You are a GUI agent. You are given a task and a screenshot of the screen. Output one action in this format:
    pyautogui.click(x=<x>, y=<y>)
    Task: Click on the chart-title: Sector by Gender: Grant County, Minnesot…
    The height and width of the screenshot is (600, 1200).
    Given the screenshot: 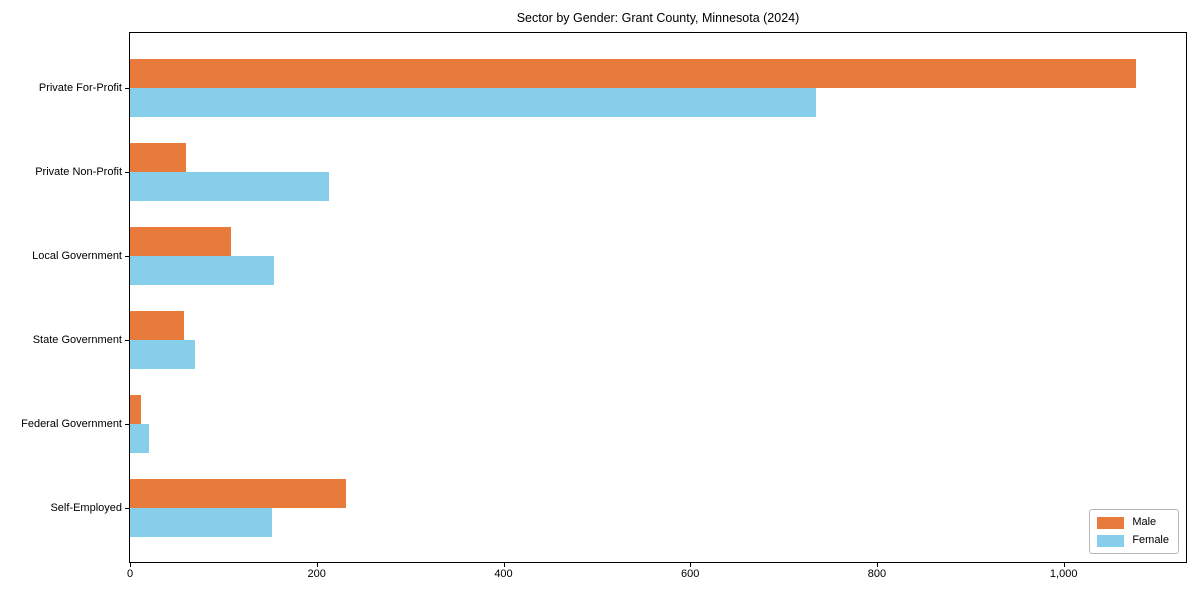 What is the action you would take?
    pyautogui.click(x=658, y=18)
    